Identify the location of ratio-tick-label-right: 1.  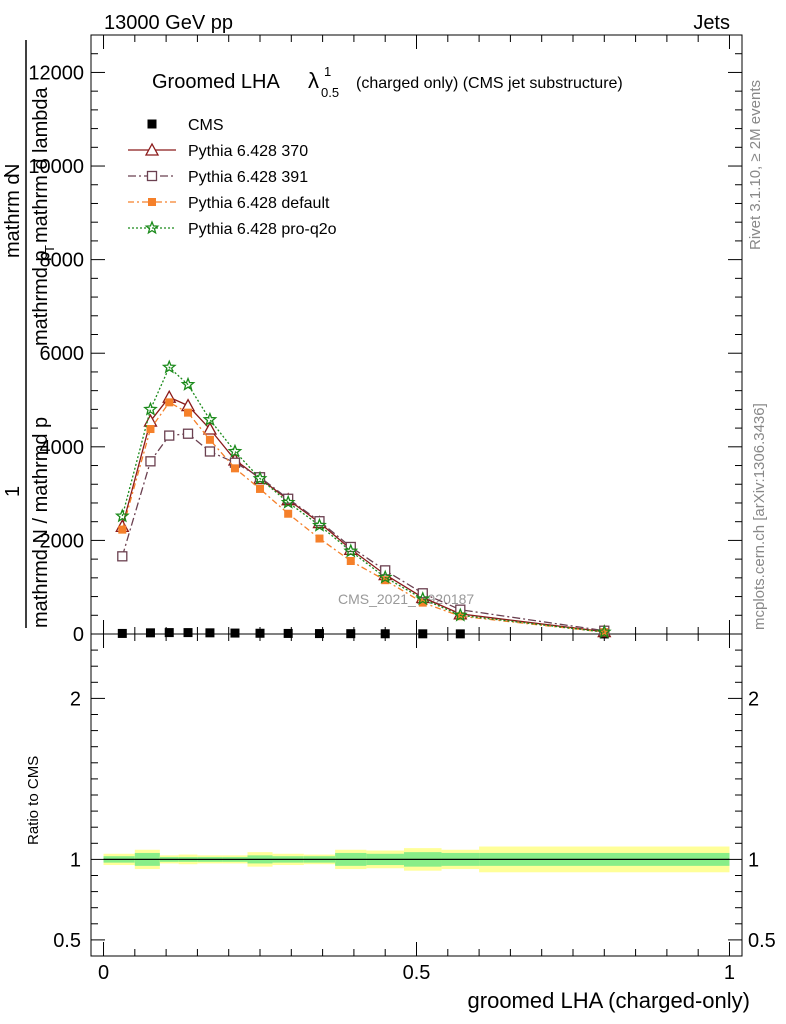
(753, 860).